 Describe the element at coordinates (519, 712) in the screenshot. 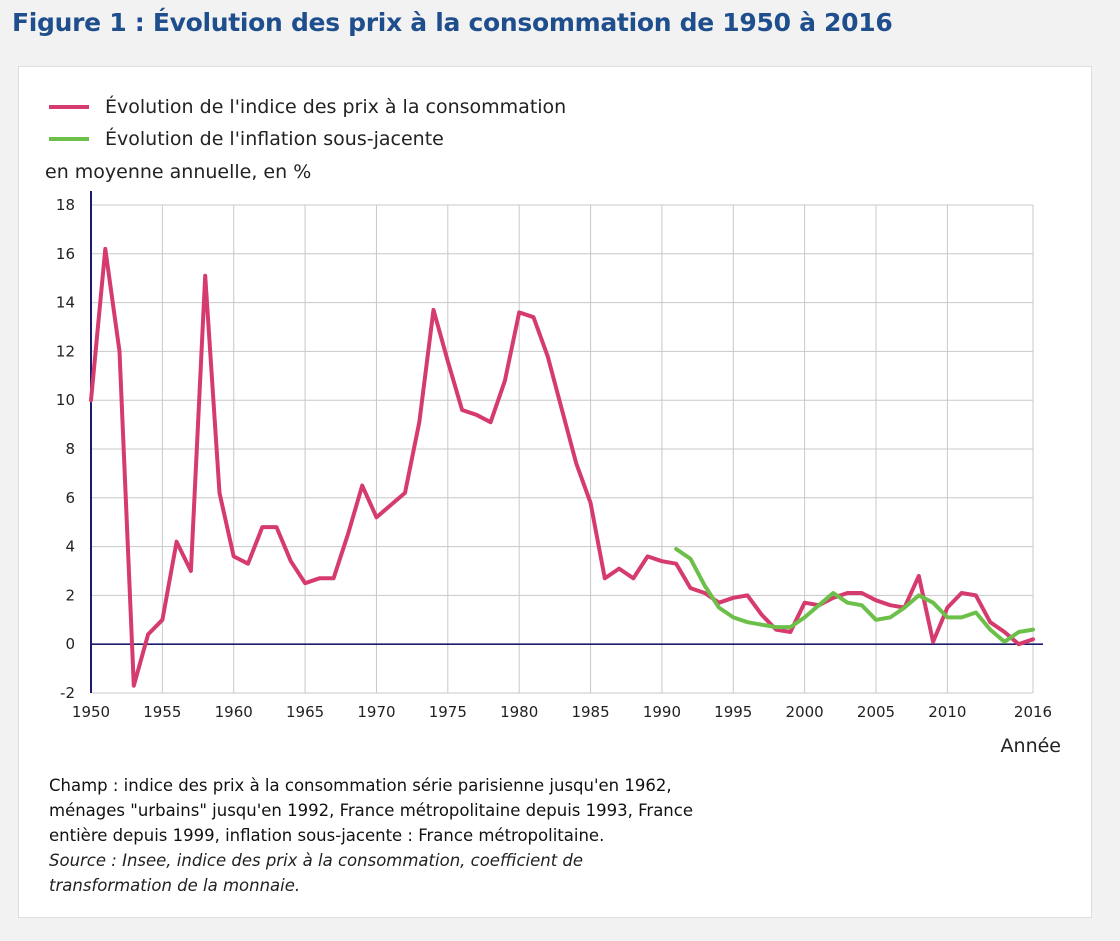

I see `x-tick-label: 1980` at that location.